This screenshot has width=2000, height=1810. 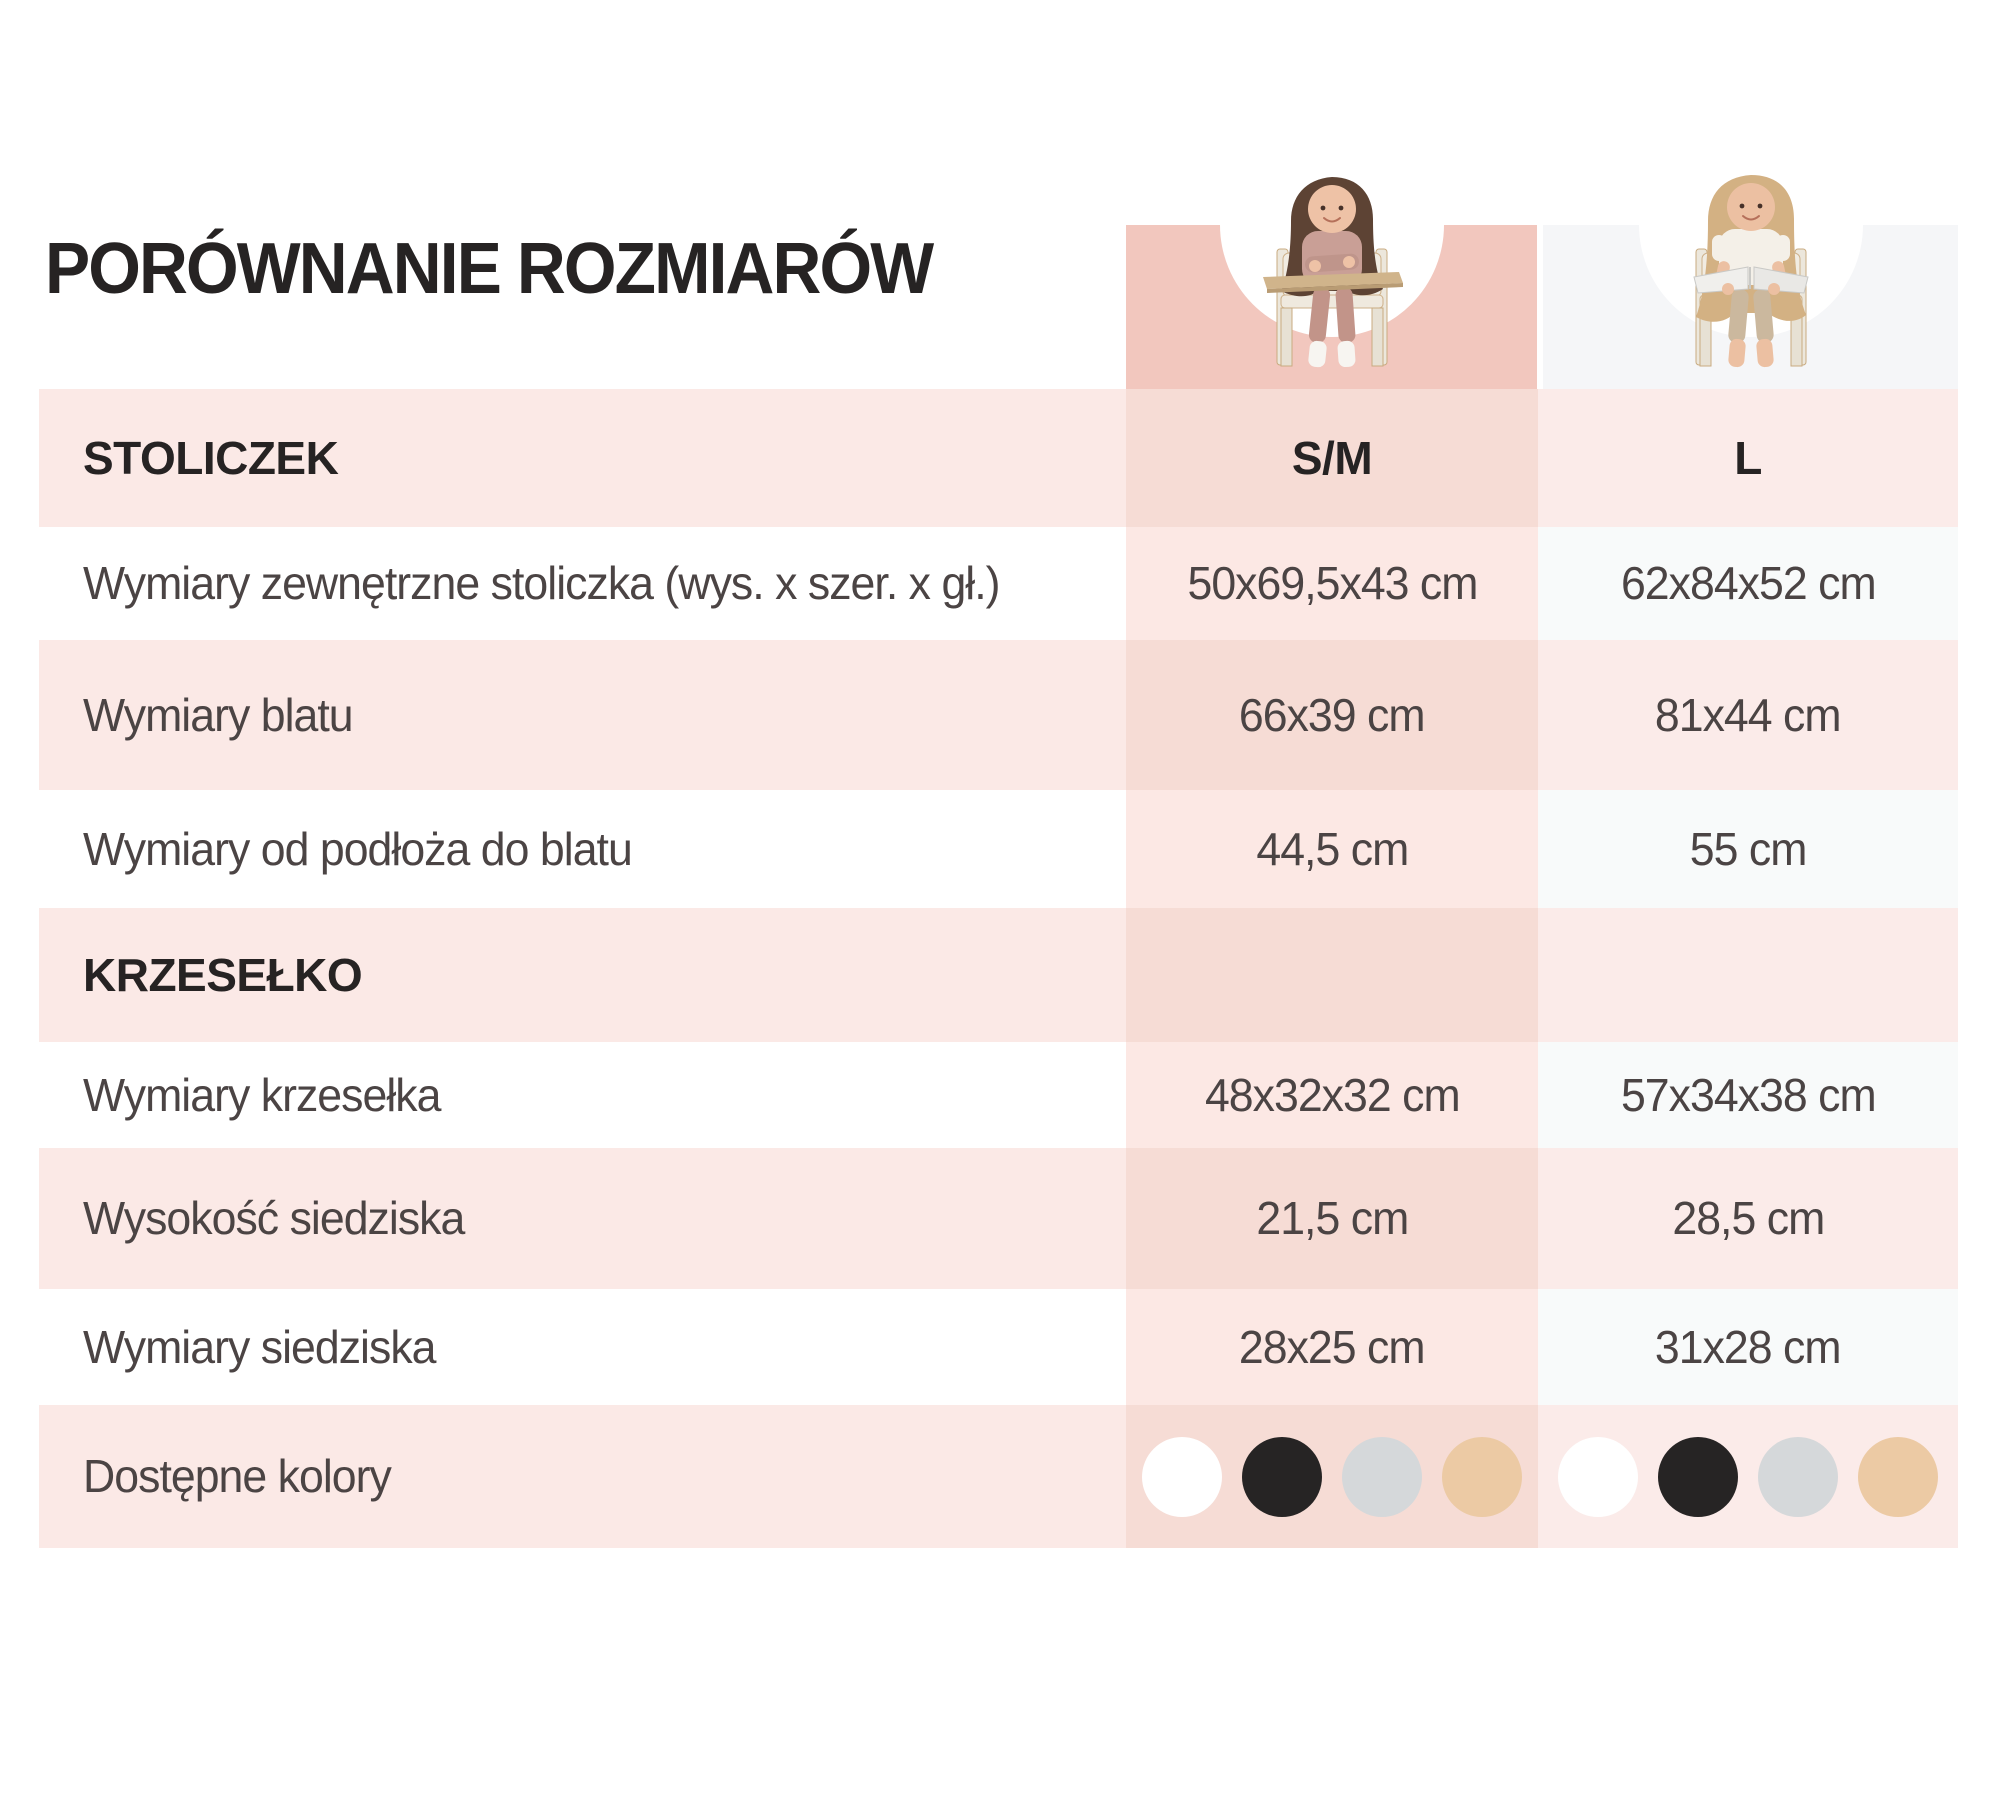 What do you see at coordinates (1332, 975) in the screenshot?
I see `empty-cell-sm` at bounding box center [1332, 975].